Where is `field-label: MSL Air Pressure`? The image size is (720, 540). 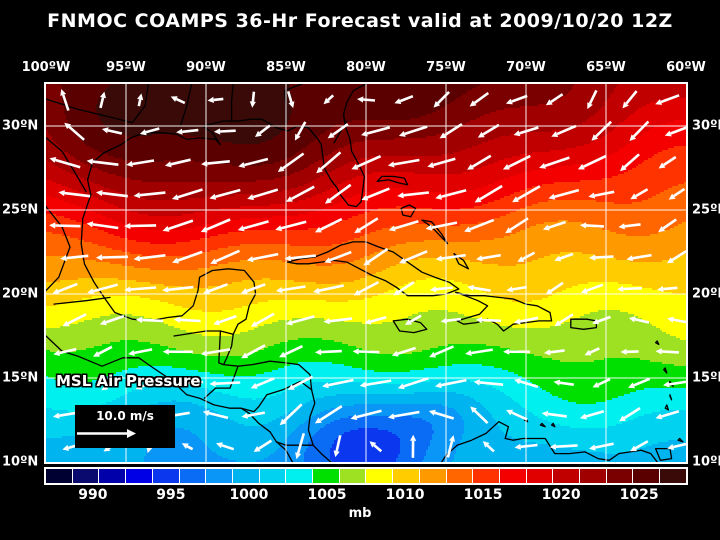
field-label: MSL Air Pressure is located at coordinates (128, 381).